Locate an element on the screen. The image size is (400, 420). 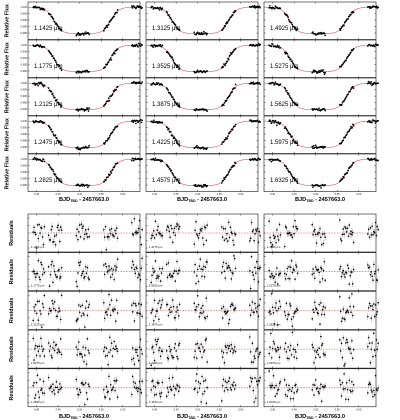
light-curve-panel: 0.40 0.45 0.50 0.55 0.601.6325 μm is located at coordinates (321, 174).